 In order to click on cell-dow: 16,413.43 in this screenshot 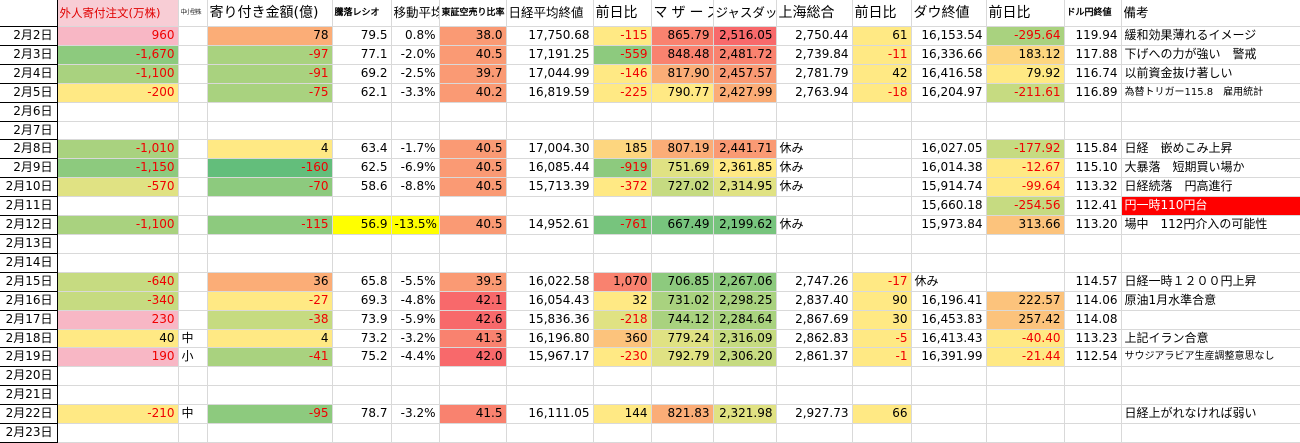, I will do `click(949, 339)`.